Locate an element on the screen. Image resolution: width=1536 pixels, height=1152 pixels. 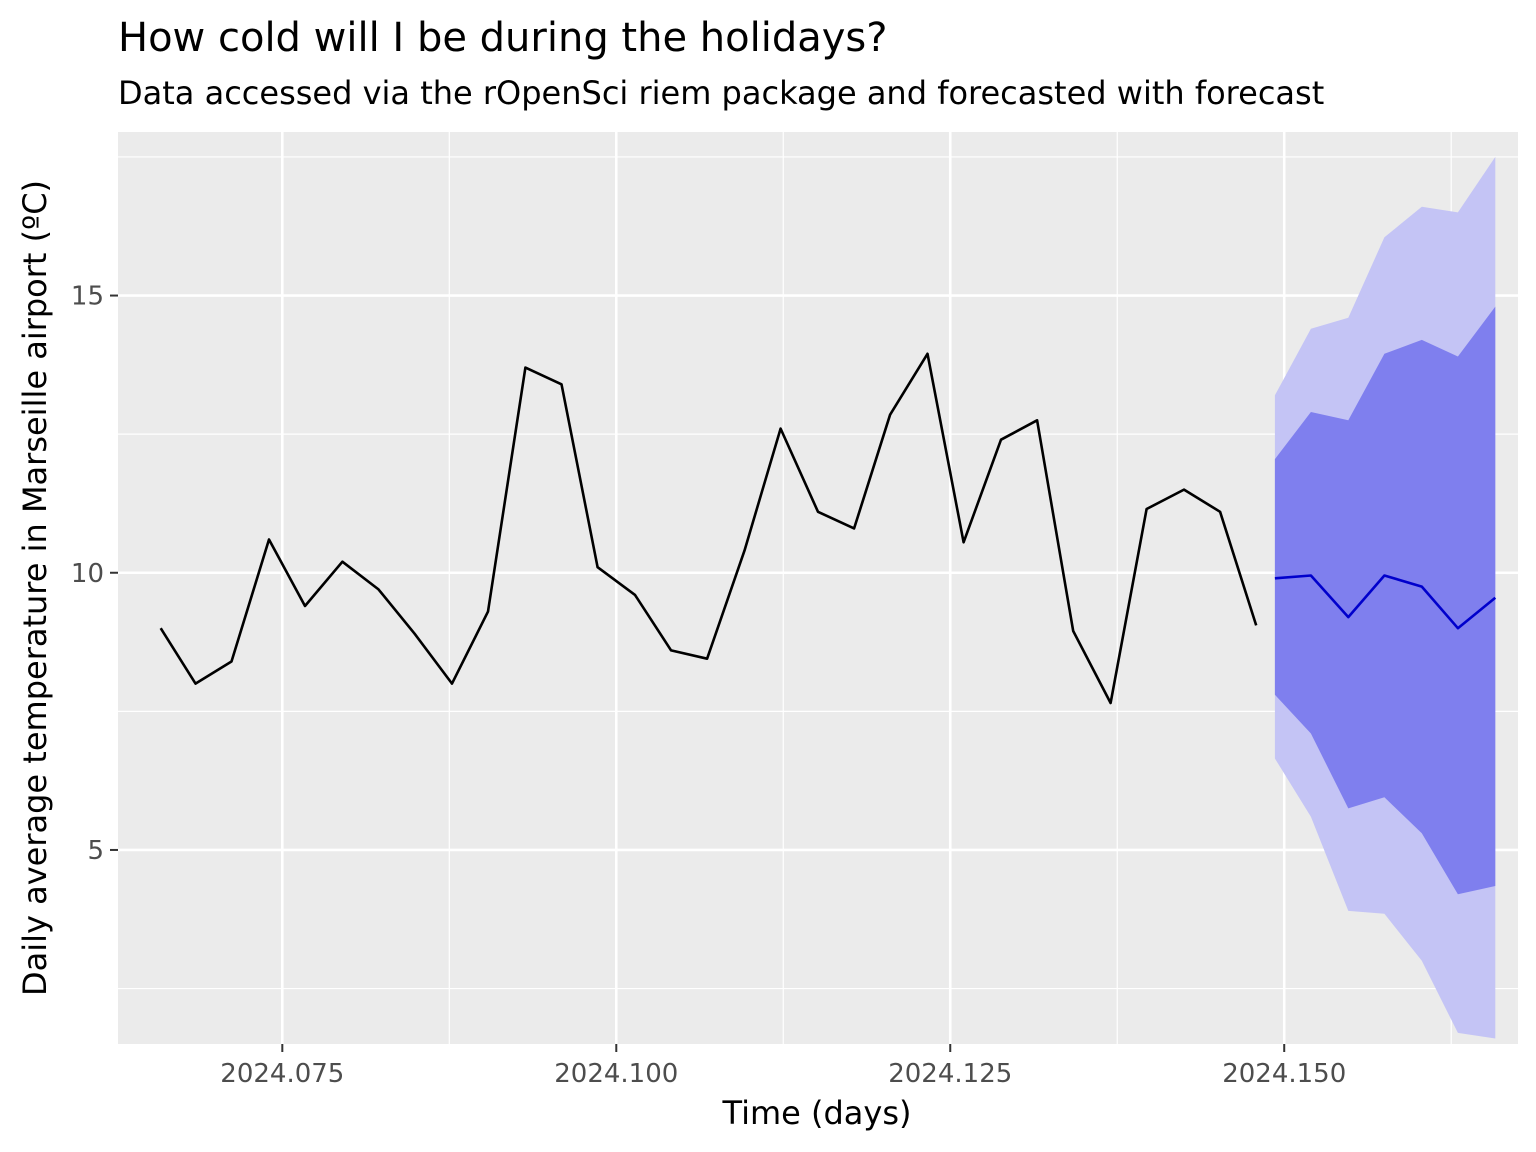
y-tick-label: 10 is located at coordinates (87, 574).